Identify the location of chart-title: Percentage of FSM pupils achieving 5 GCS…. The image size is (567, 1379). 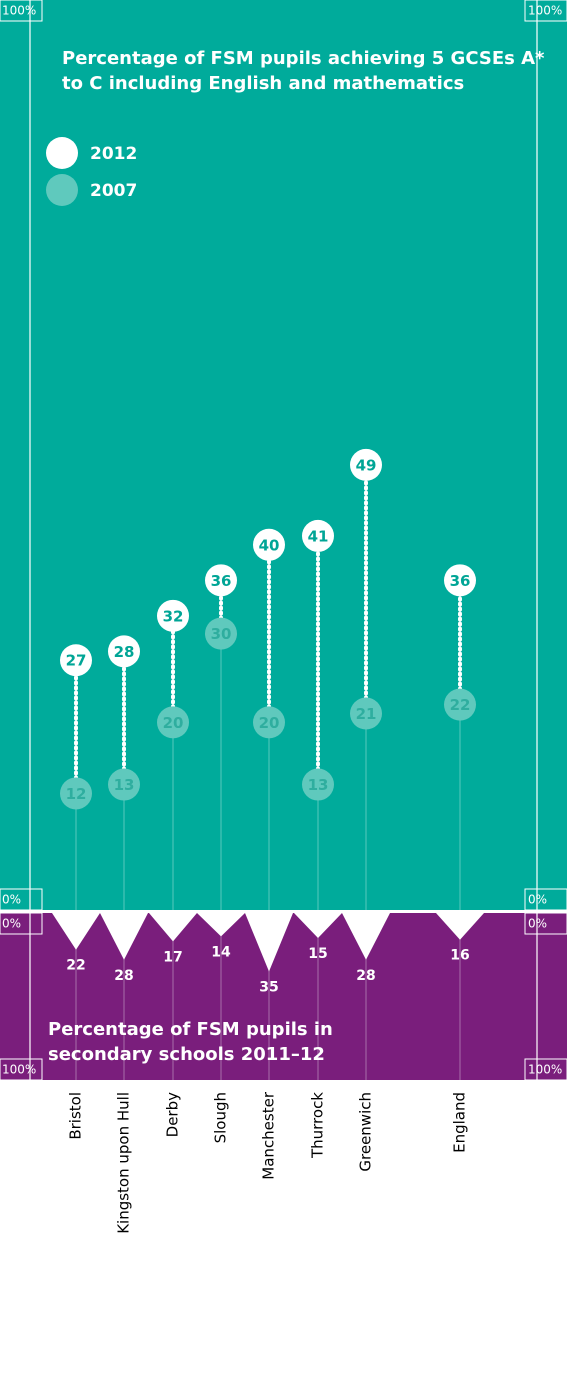
(303, 71).